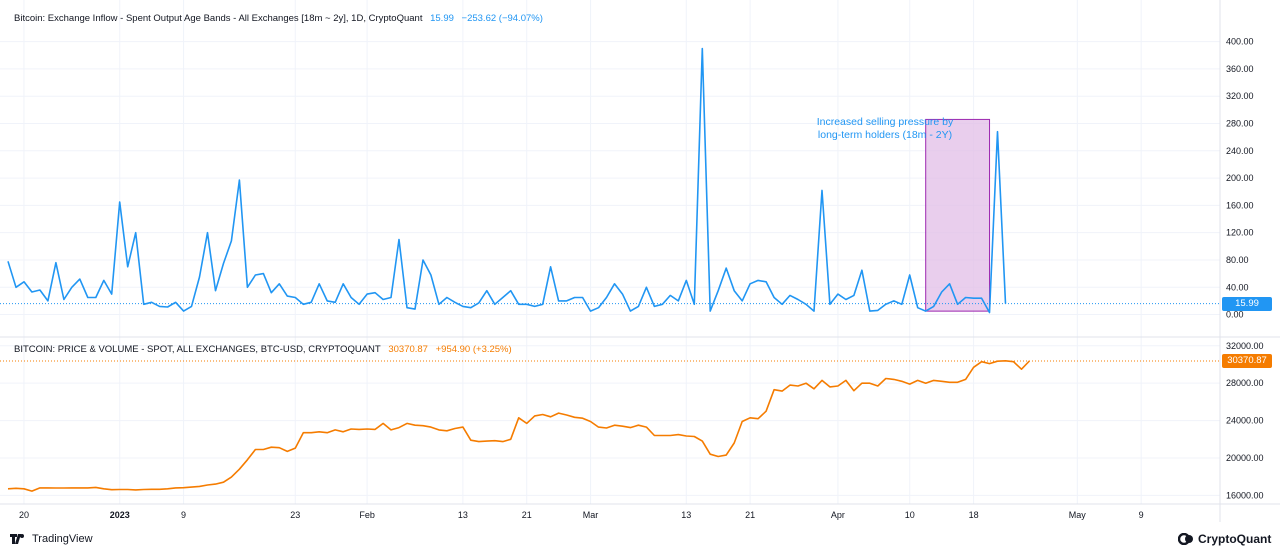 The height and width of the screenshot is (553, 1280). What do you see at coordinates (1240, 233) in the screenshot?
I see `y-tick-label: 120.00` at bounding box center [1240, 233].